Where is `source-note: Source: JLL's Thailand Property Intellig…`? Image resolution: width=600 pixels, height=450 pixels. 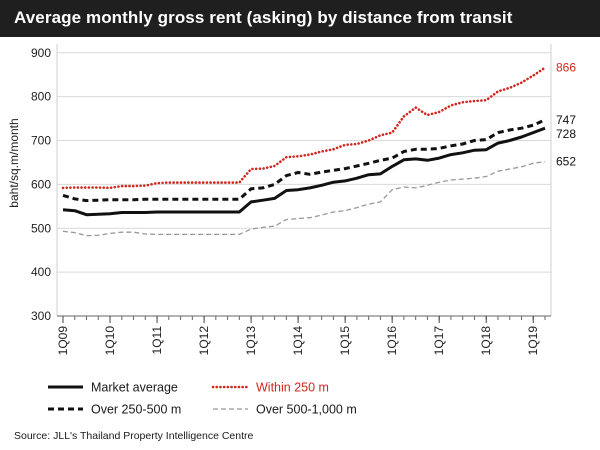 source-note: Source: JLL's Thailand Property Intellig… is located at coordinates (134, 436).